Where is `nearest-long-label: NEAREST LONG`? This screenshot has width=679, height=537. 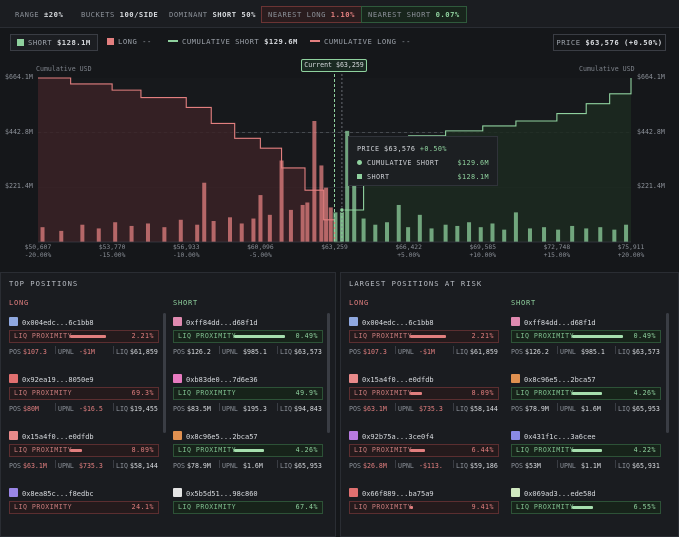 nearest-long-label: NEAREST LONG is located at coordinates (297, 14).